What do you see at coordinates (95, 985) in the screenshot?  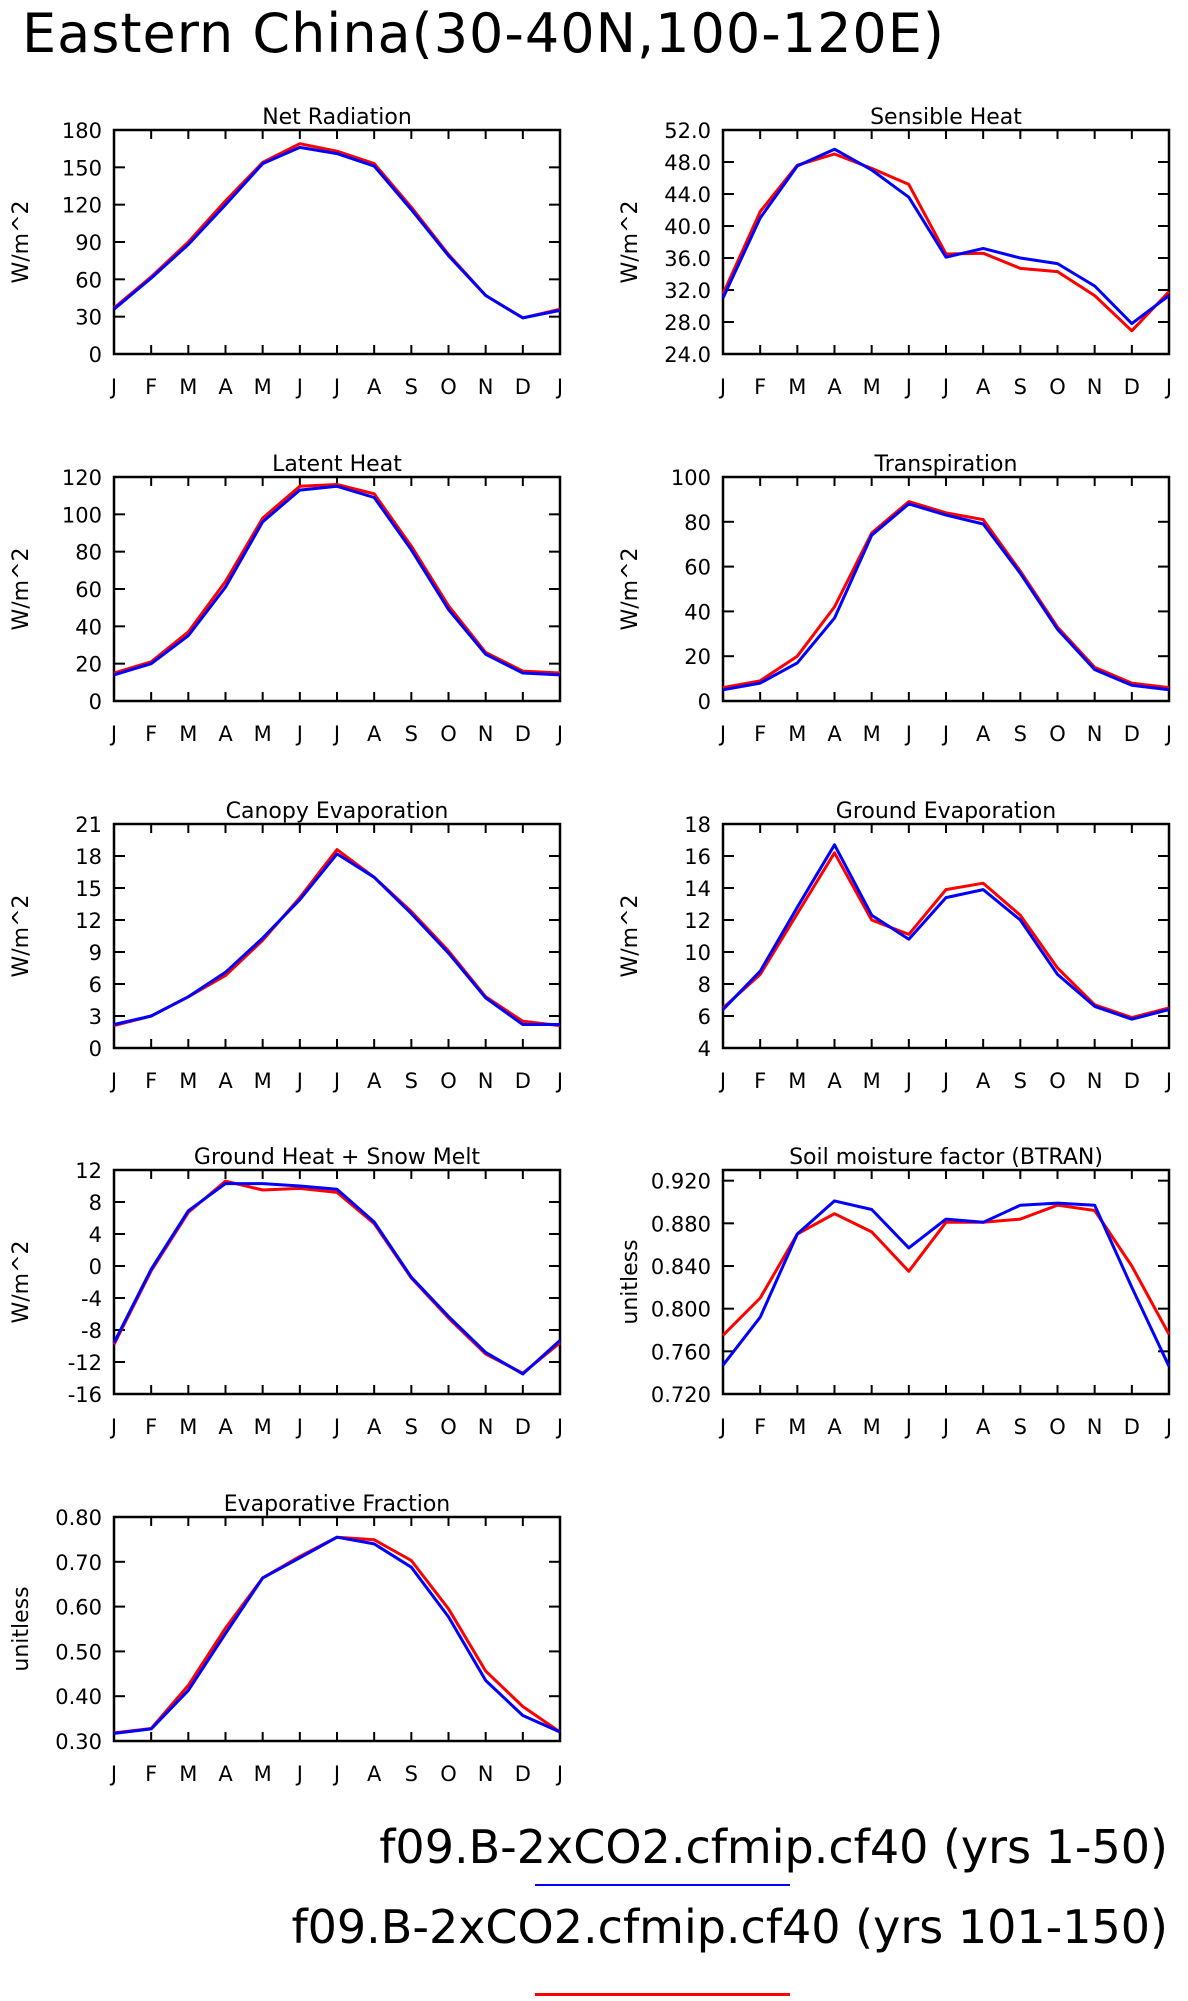 I see `y-tick-label: 6` at bounding box center [95, 985].